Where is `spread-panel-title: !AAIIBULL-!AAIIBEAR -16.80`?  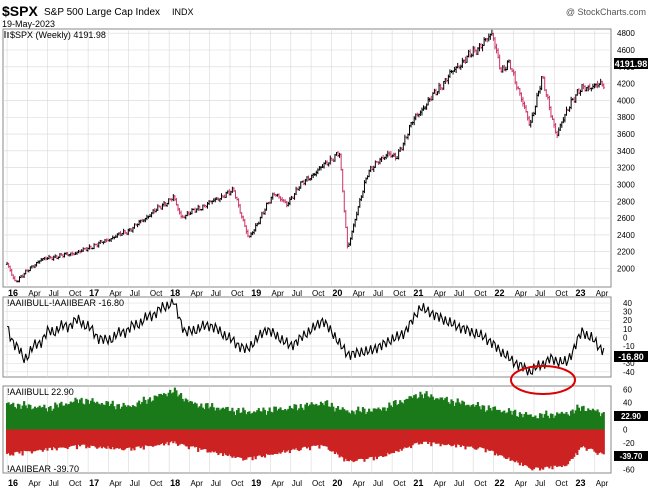
spread-panel-title: !AAIIBULL-!AAIIBEAR -16.80 is located at coordinates (65, 303).